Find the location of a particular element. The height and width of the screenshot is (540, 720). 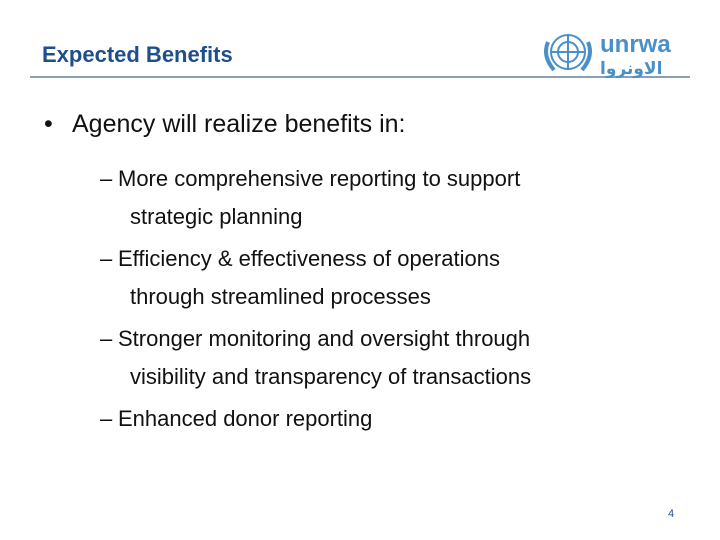

sub-bullet-line: strategic planning is located at coordinates (216, 216).